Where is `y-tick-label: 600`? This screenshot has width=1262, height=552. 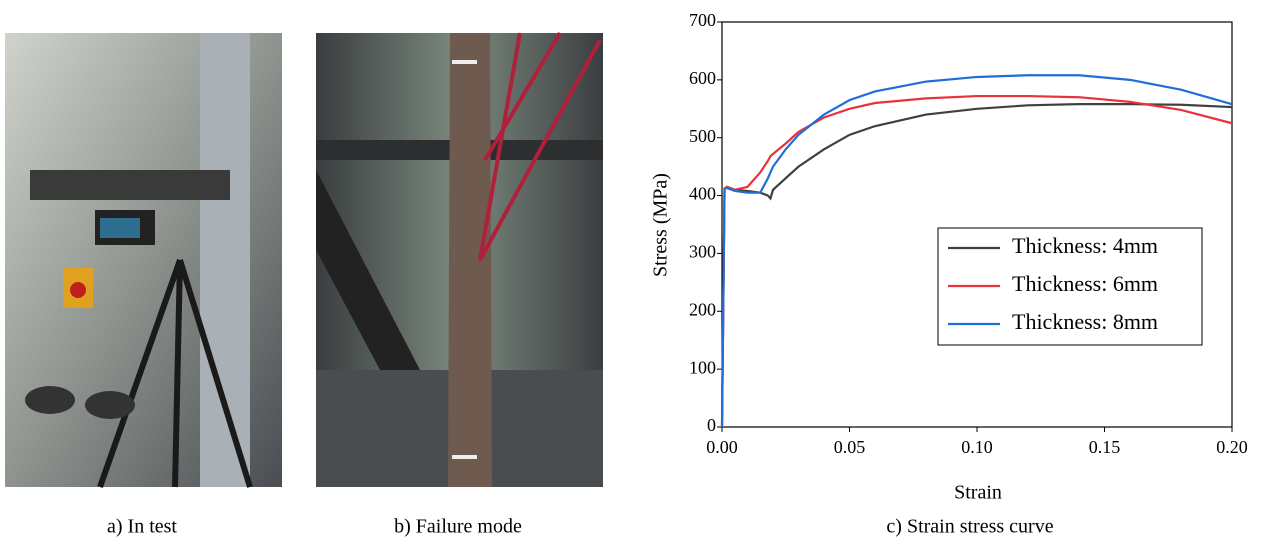
y-tick-label: 600 is located at coordinates (702, 78).